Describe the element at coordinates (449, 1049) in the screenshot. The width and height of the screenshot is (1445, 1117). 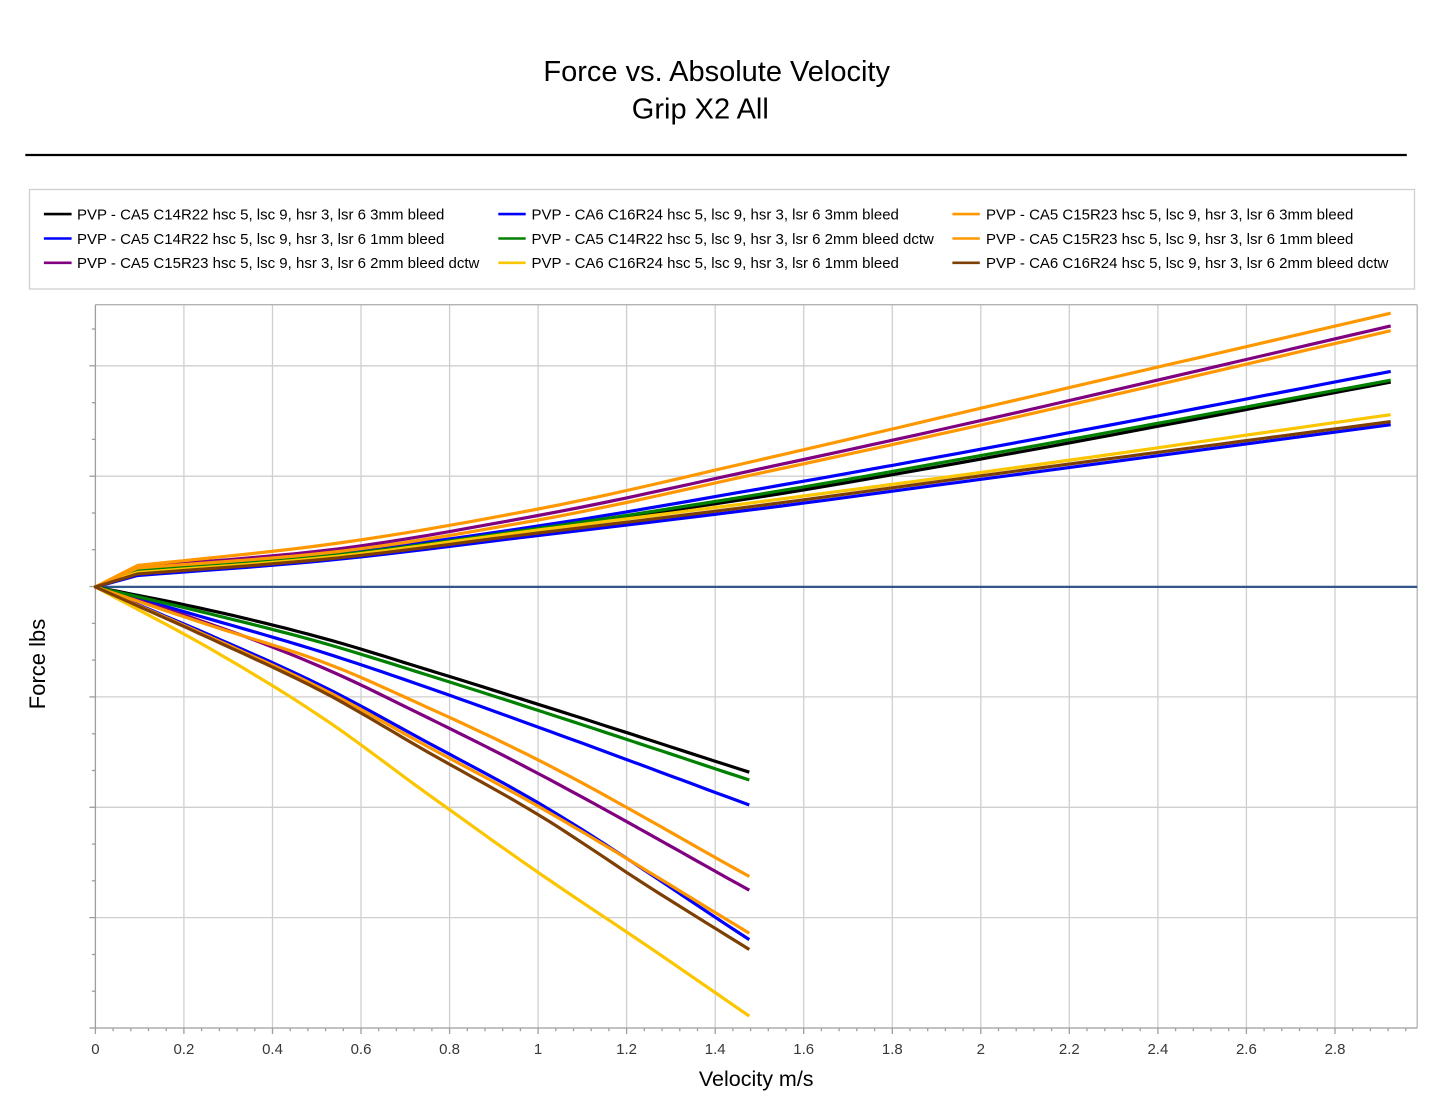
I see `svg-text: 0.8` at that location.